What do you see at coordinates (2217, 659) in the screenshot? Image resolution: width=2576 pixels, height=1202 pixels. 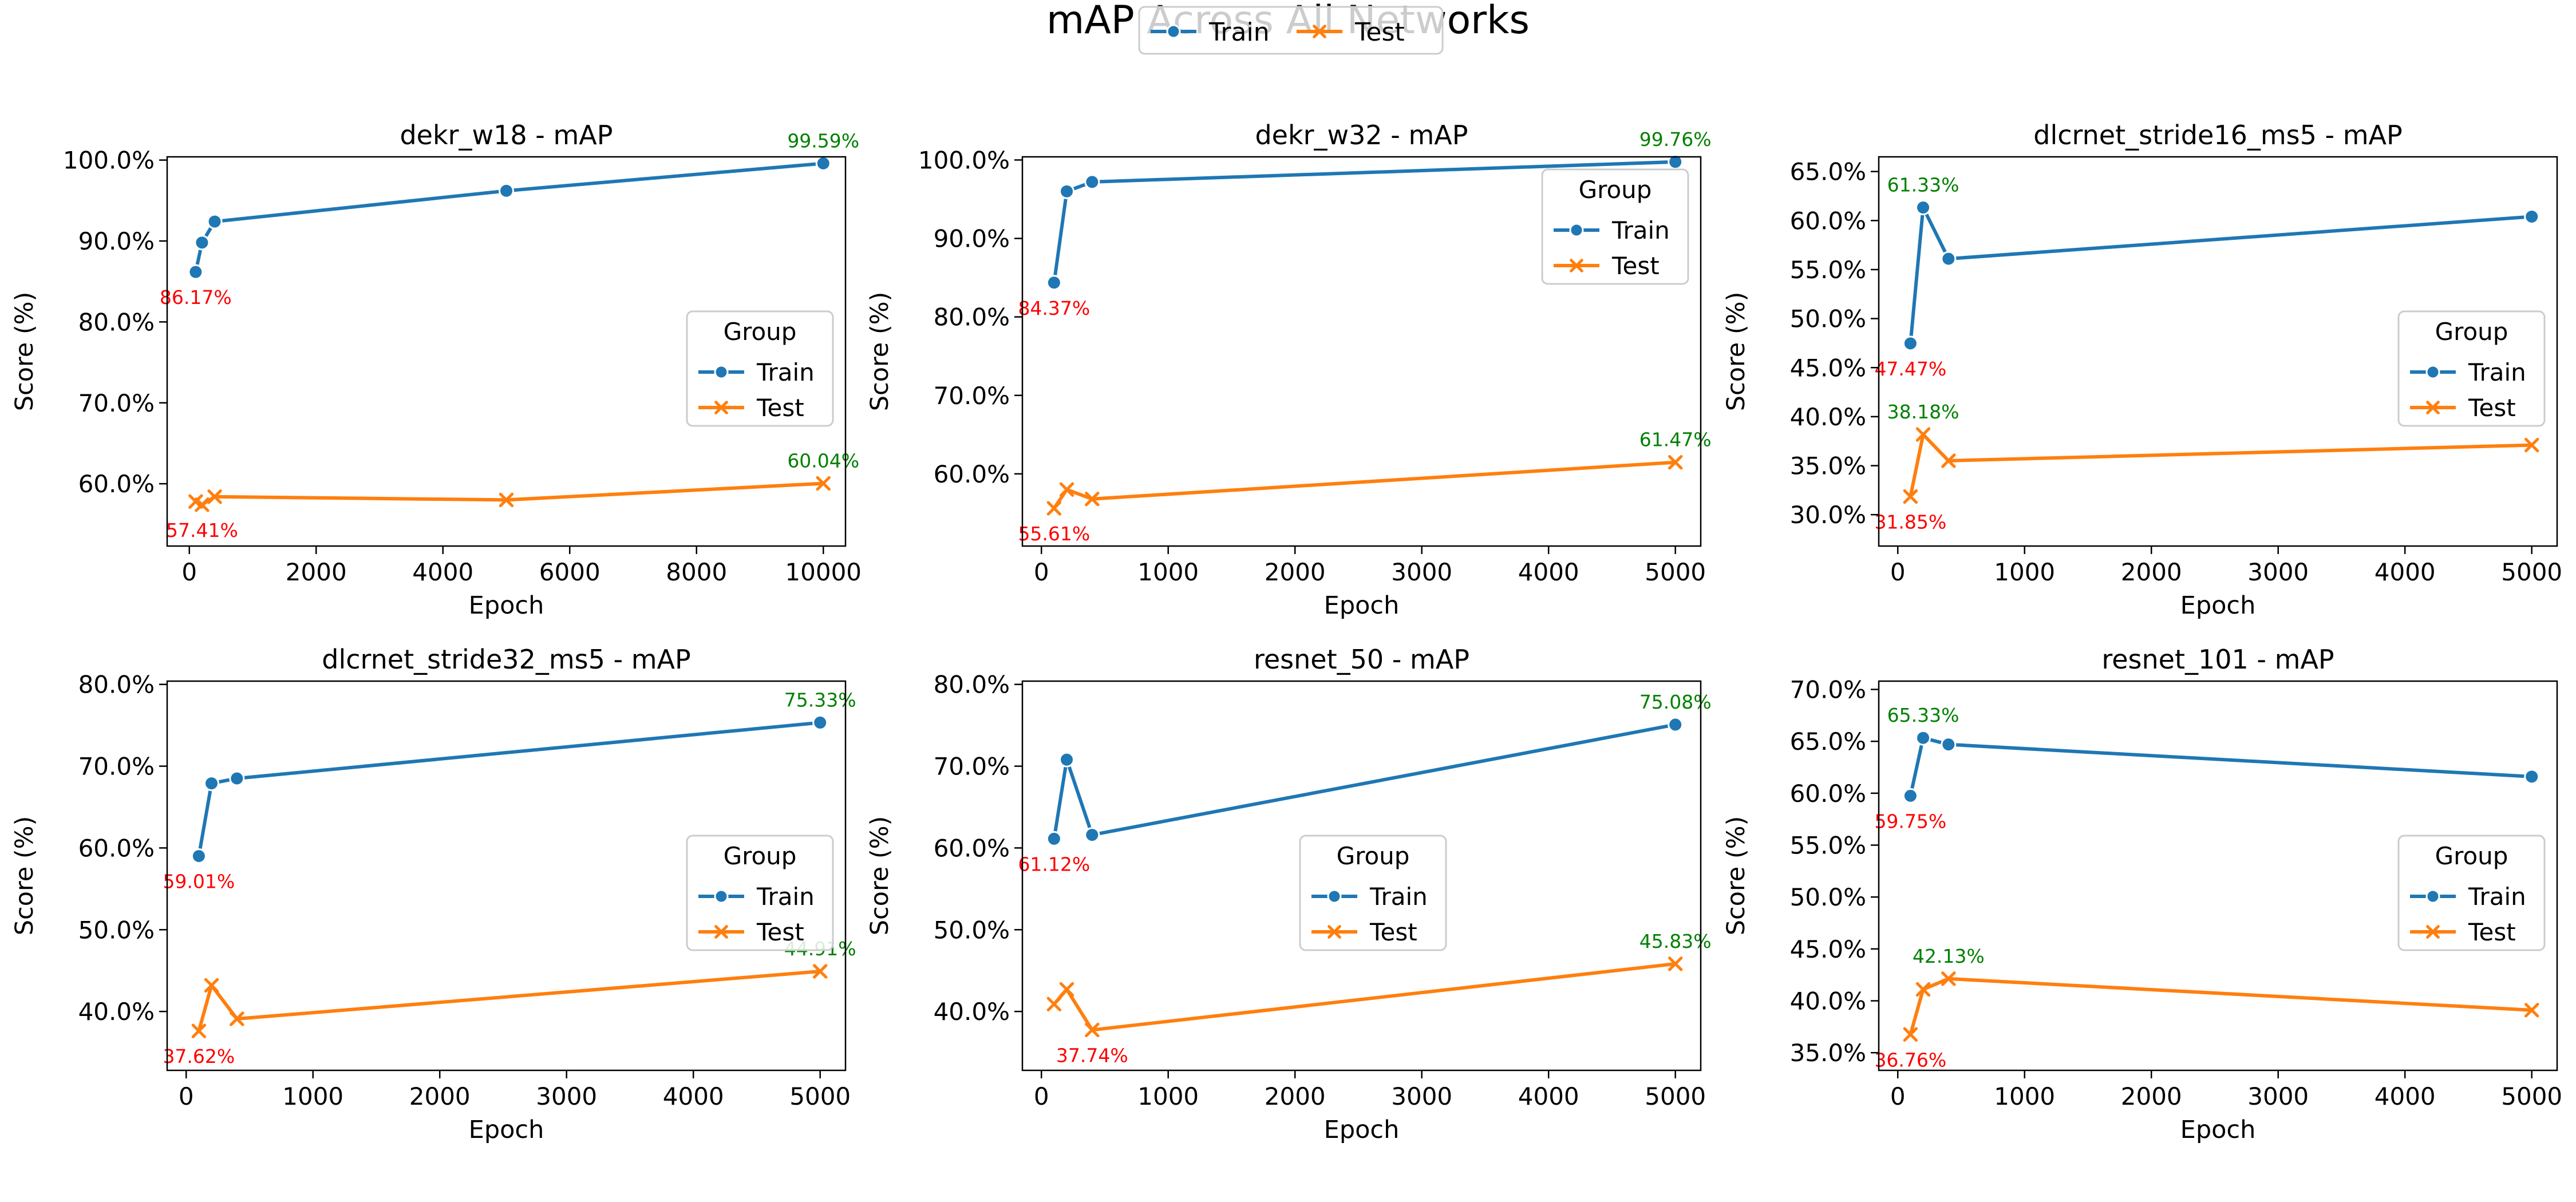 I see `chart-title: resnet_101 - mAP` at bounding box center [2217, 659].